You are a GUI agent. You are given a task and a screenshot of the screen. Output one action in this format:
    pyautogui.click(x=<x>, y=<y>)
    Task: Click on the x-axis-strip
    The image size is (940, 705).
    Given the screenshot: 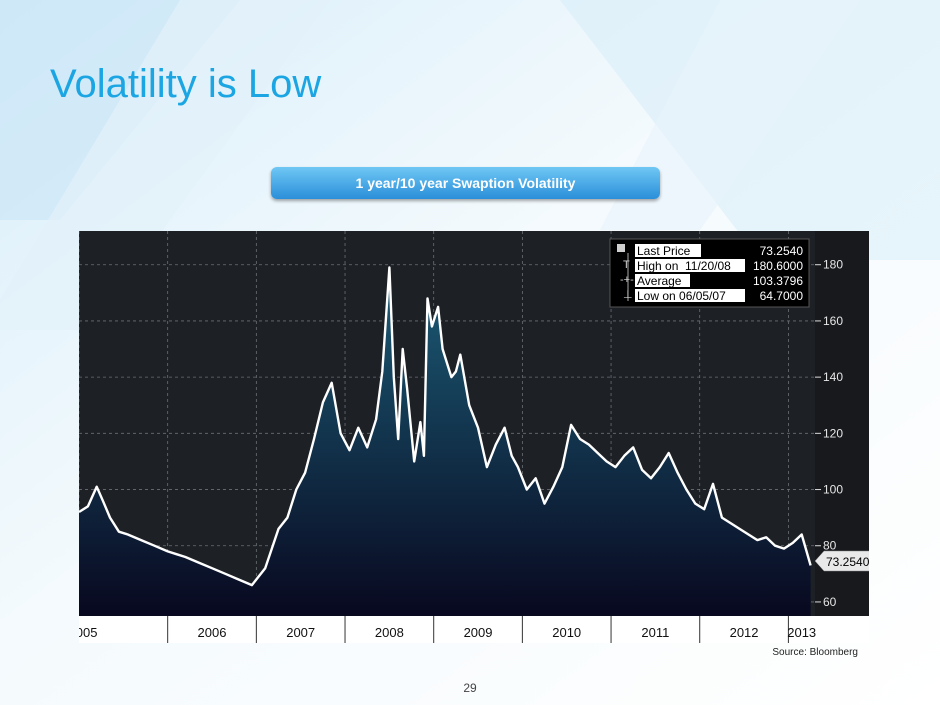 What is the action you would take?
    pyautogui.click(x=474, y=629)
    